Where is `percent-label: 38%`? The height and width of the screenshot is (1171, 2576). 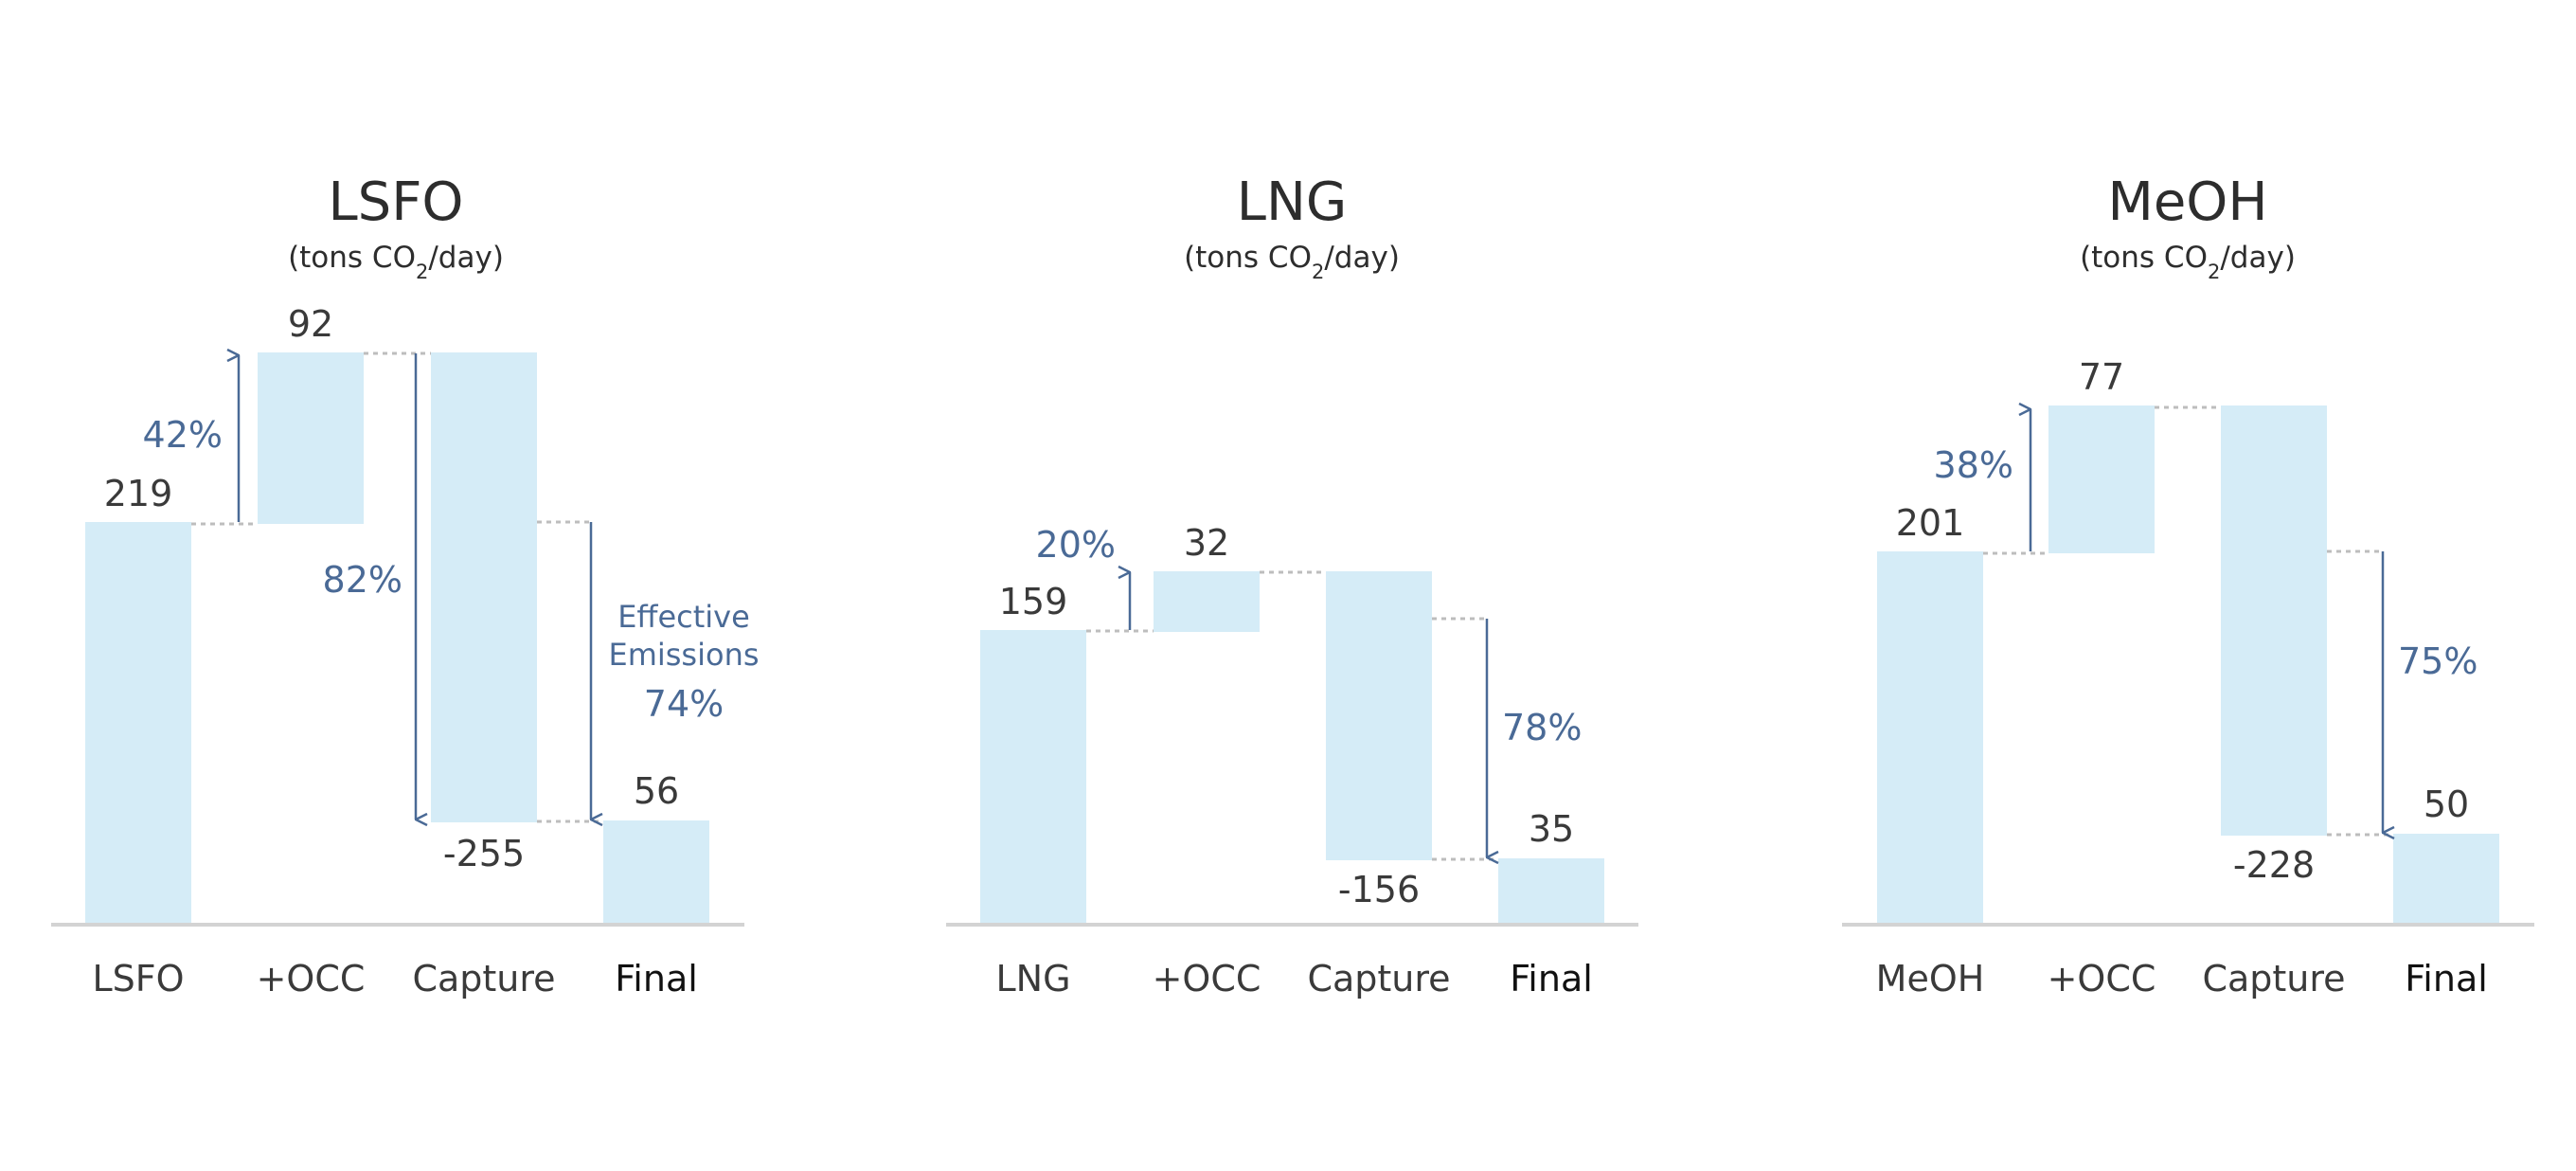
percent-label: 38% is located at coordinates (1973, 465).